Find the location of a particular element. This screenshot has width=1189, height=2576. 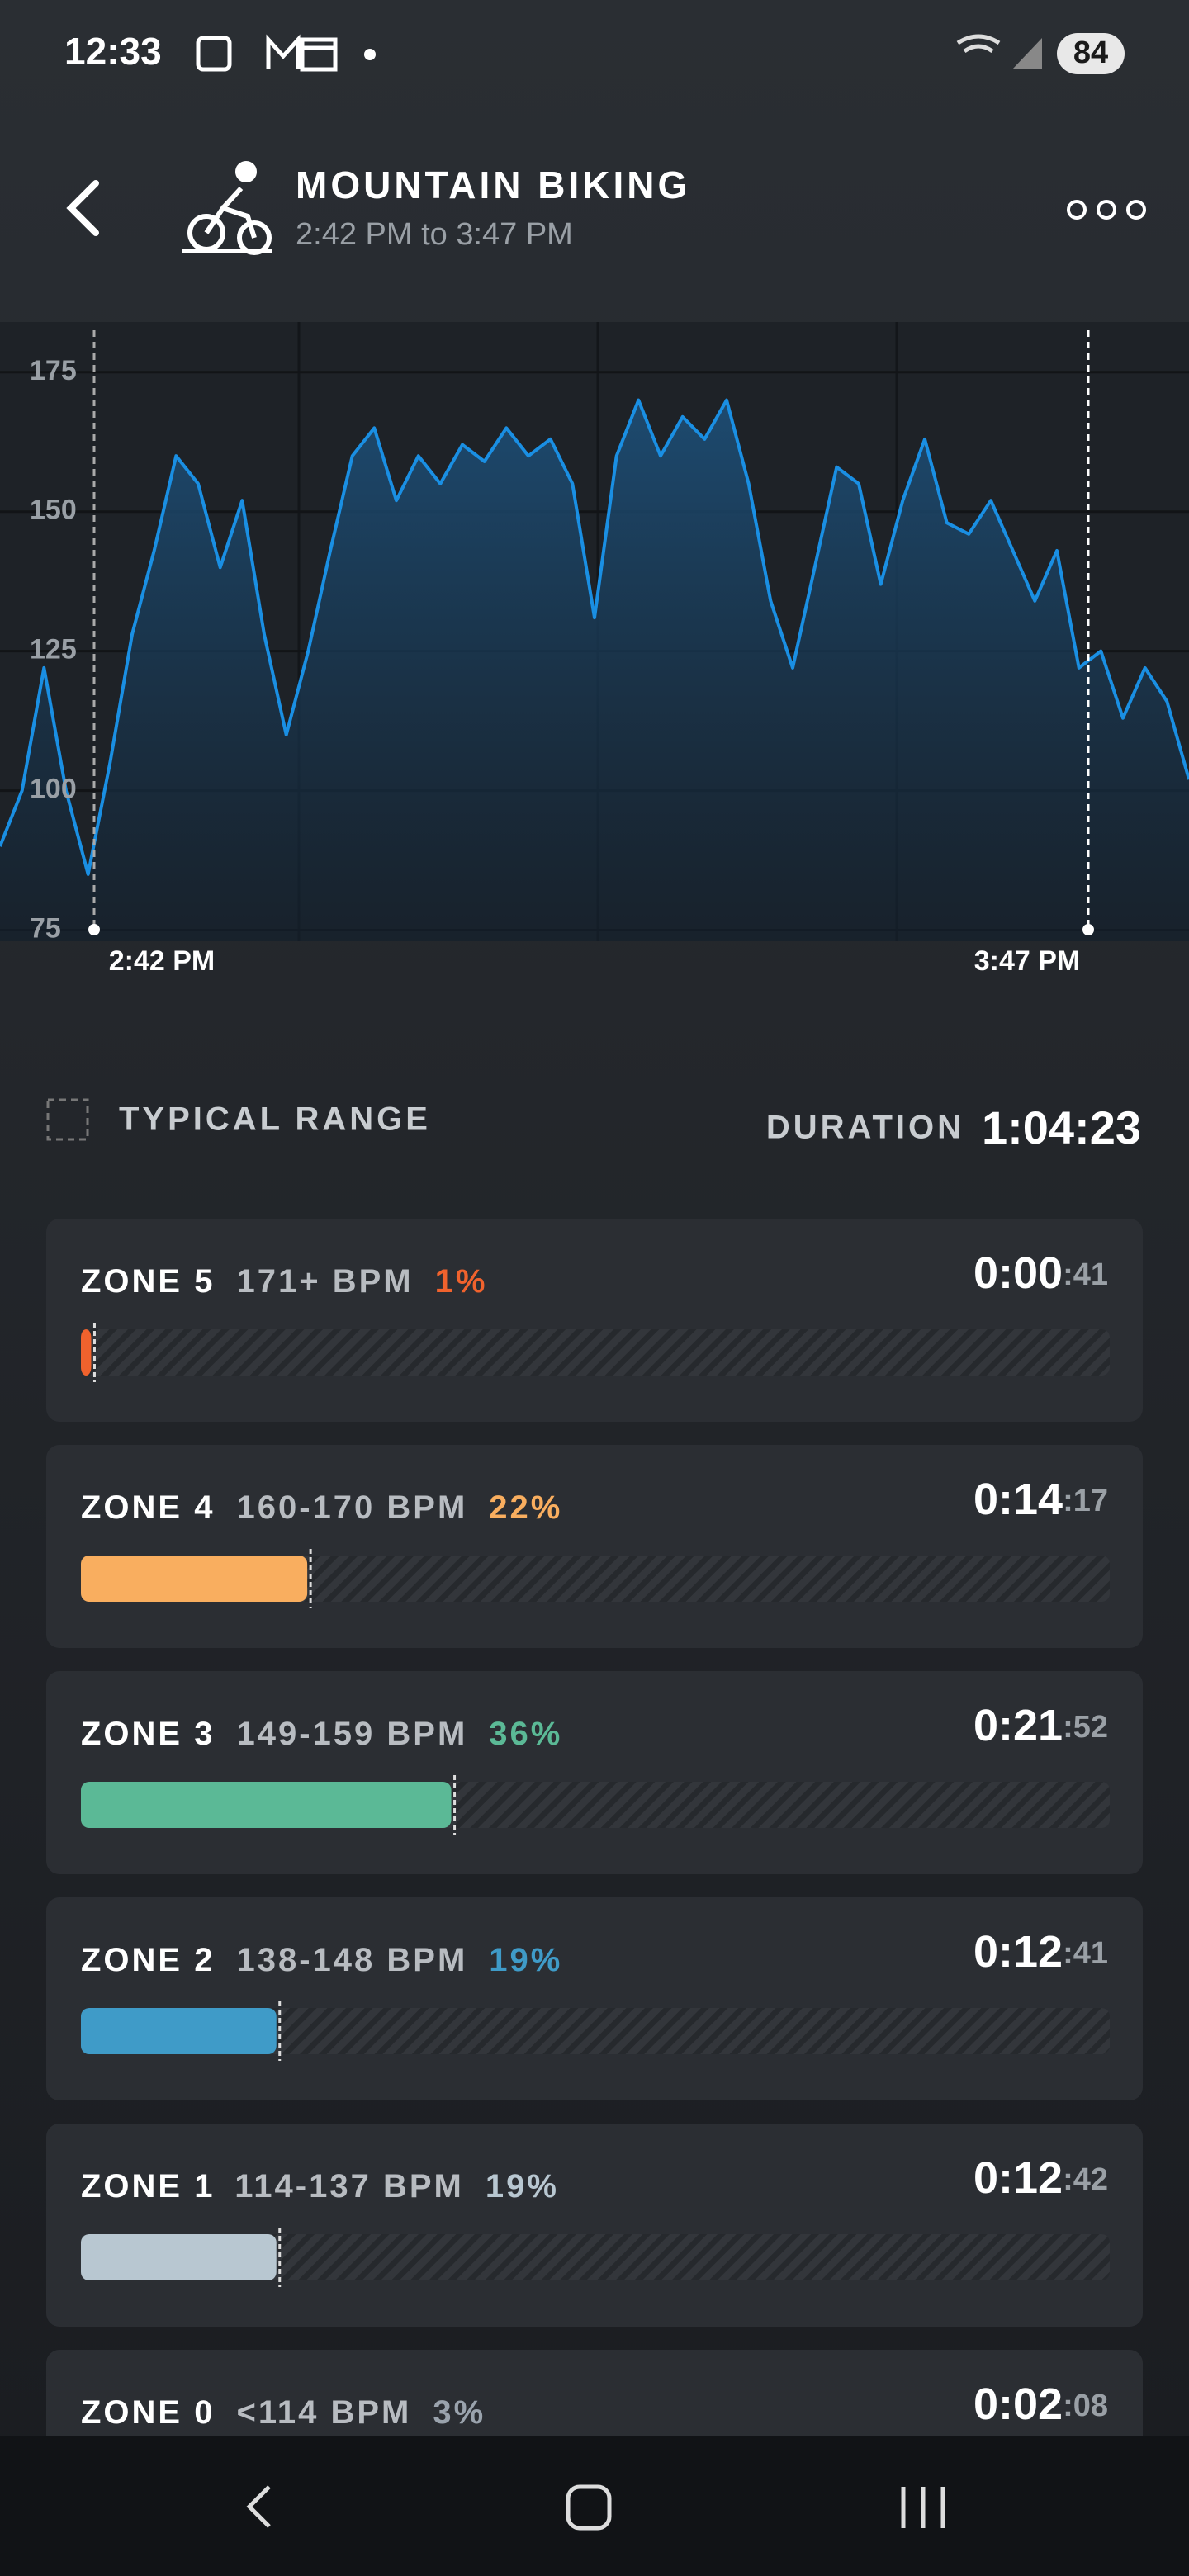

status-dot is located at coordinates (370, 54).